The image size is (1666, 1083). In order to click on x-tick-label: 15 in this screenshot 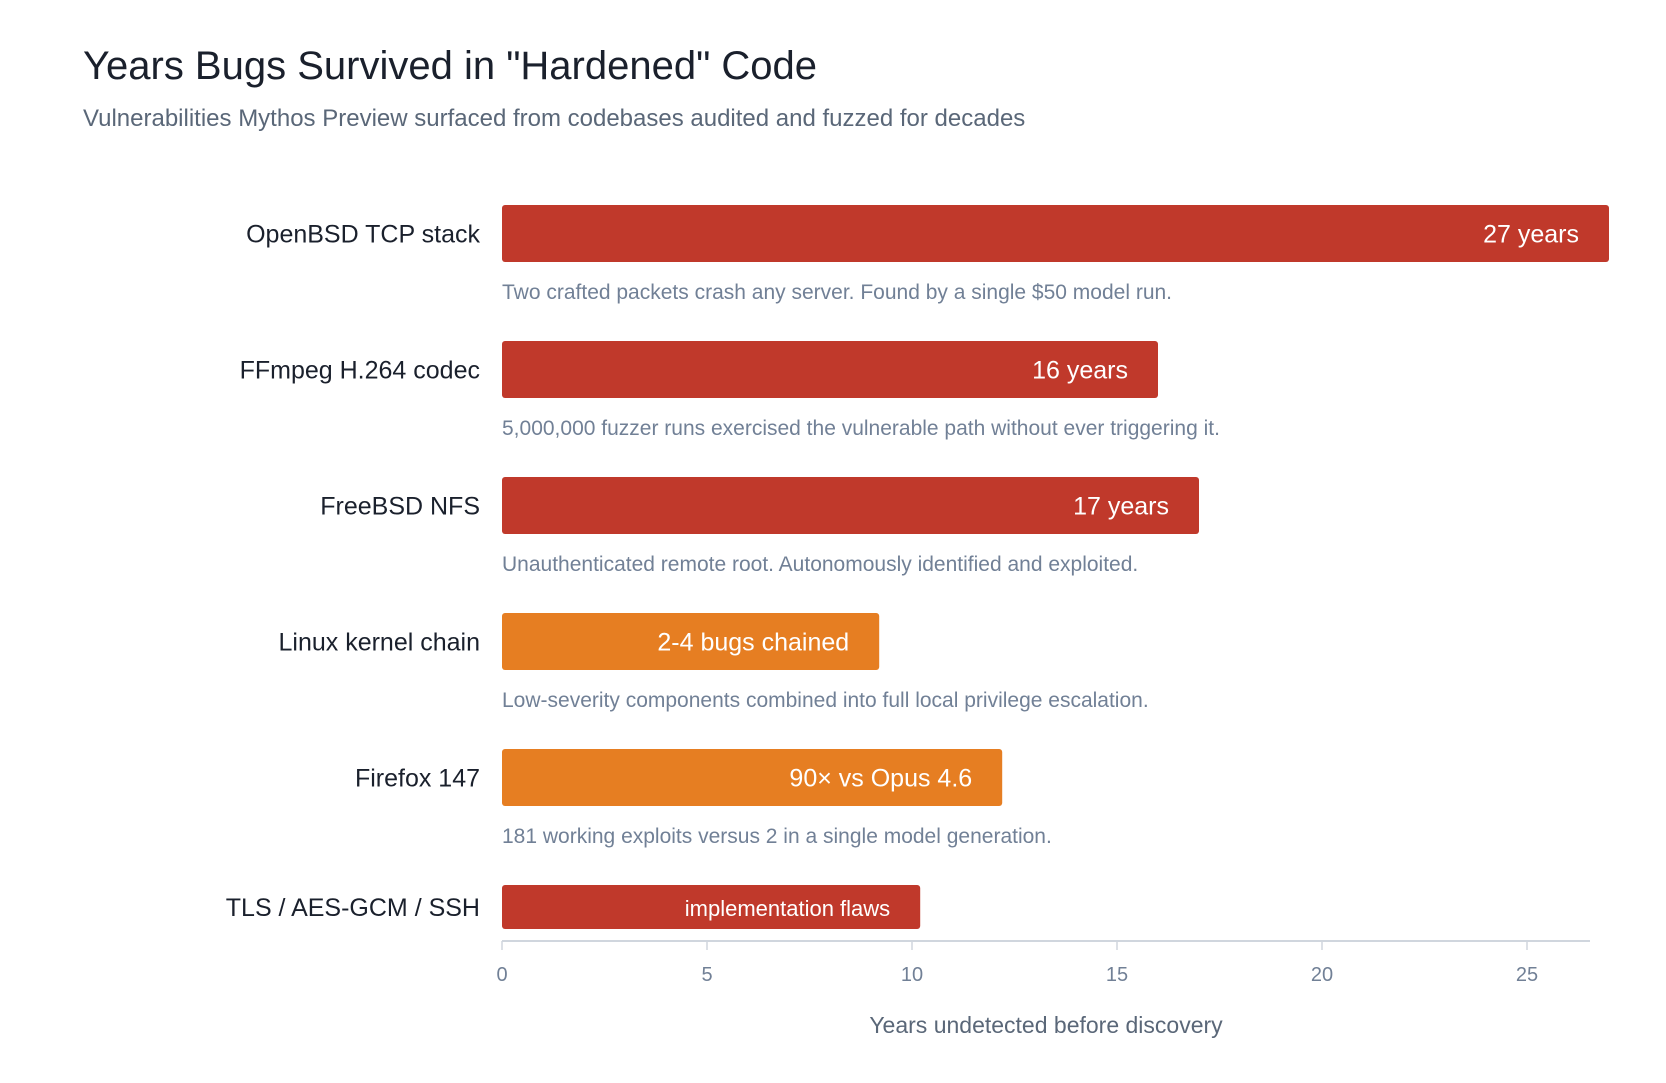, I will do `click(1117, 975)`.